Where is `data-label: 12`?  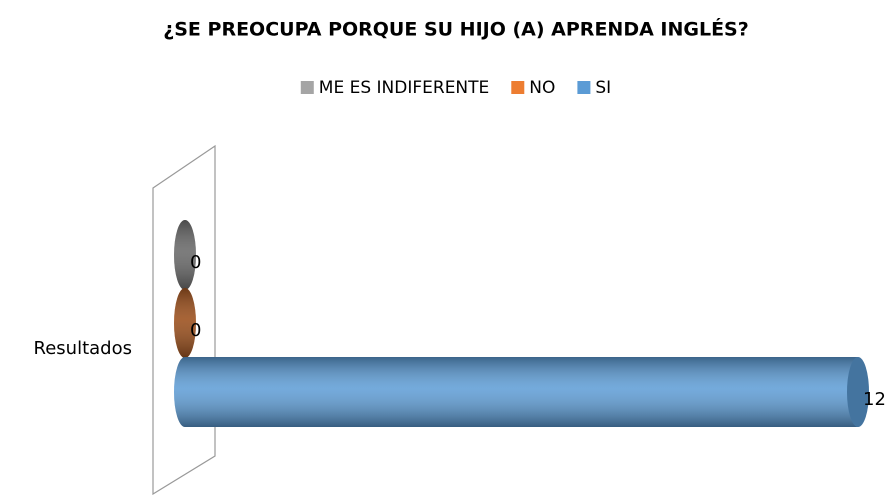
data-label: 12 is located at coordinates (874, 399).